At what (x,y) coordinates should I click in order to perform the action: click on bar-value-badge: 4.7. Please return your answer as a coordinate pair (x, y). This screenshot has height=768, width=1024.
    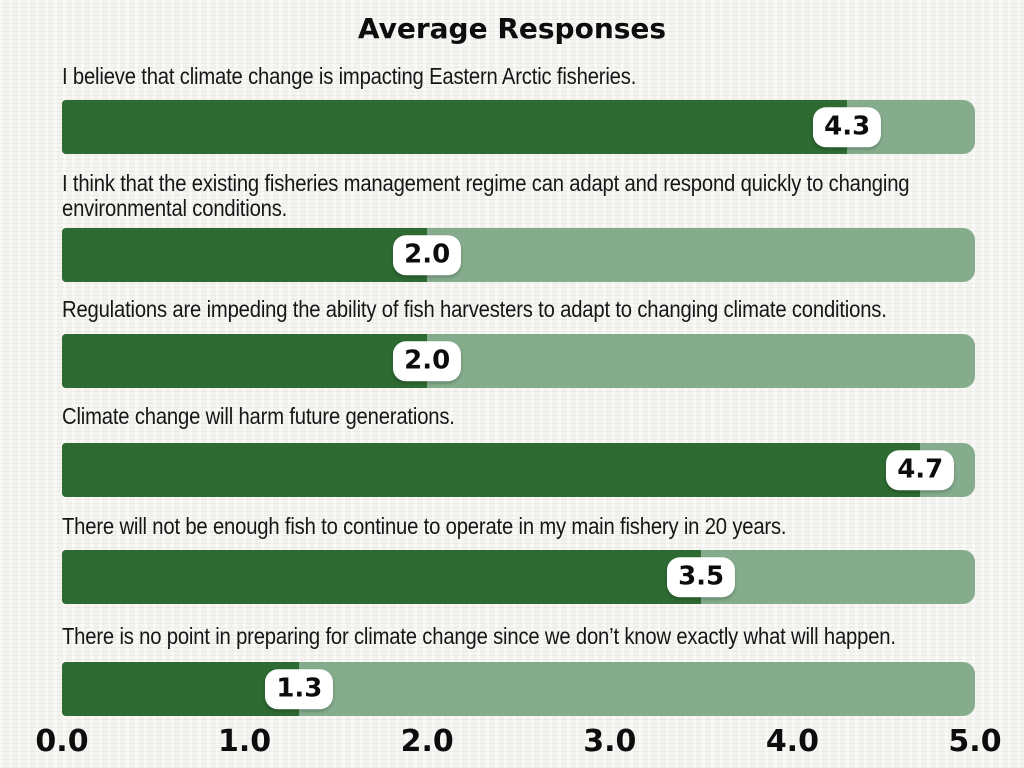
    Looking at the image, I should click on (920, 470).